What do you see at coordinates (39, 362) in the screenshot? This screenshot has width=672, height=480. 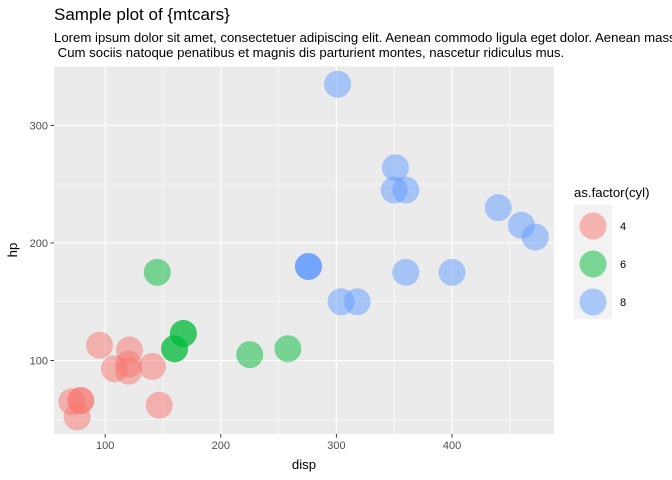 I see `y-tick-label: 100` at bounding box center [39, 362].